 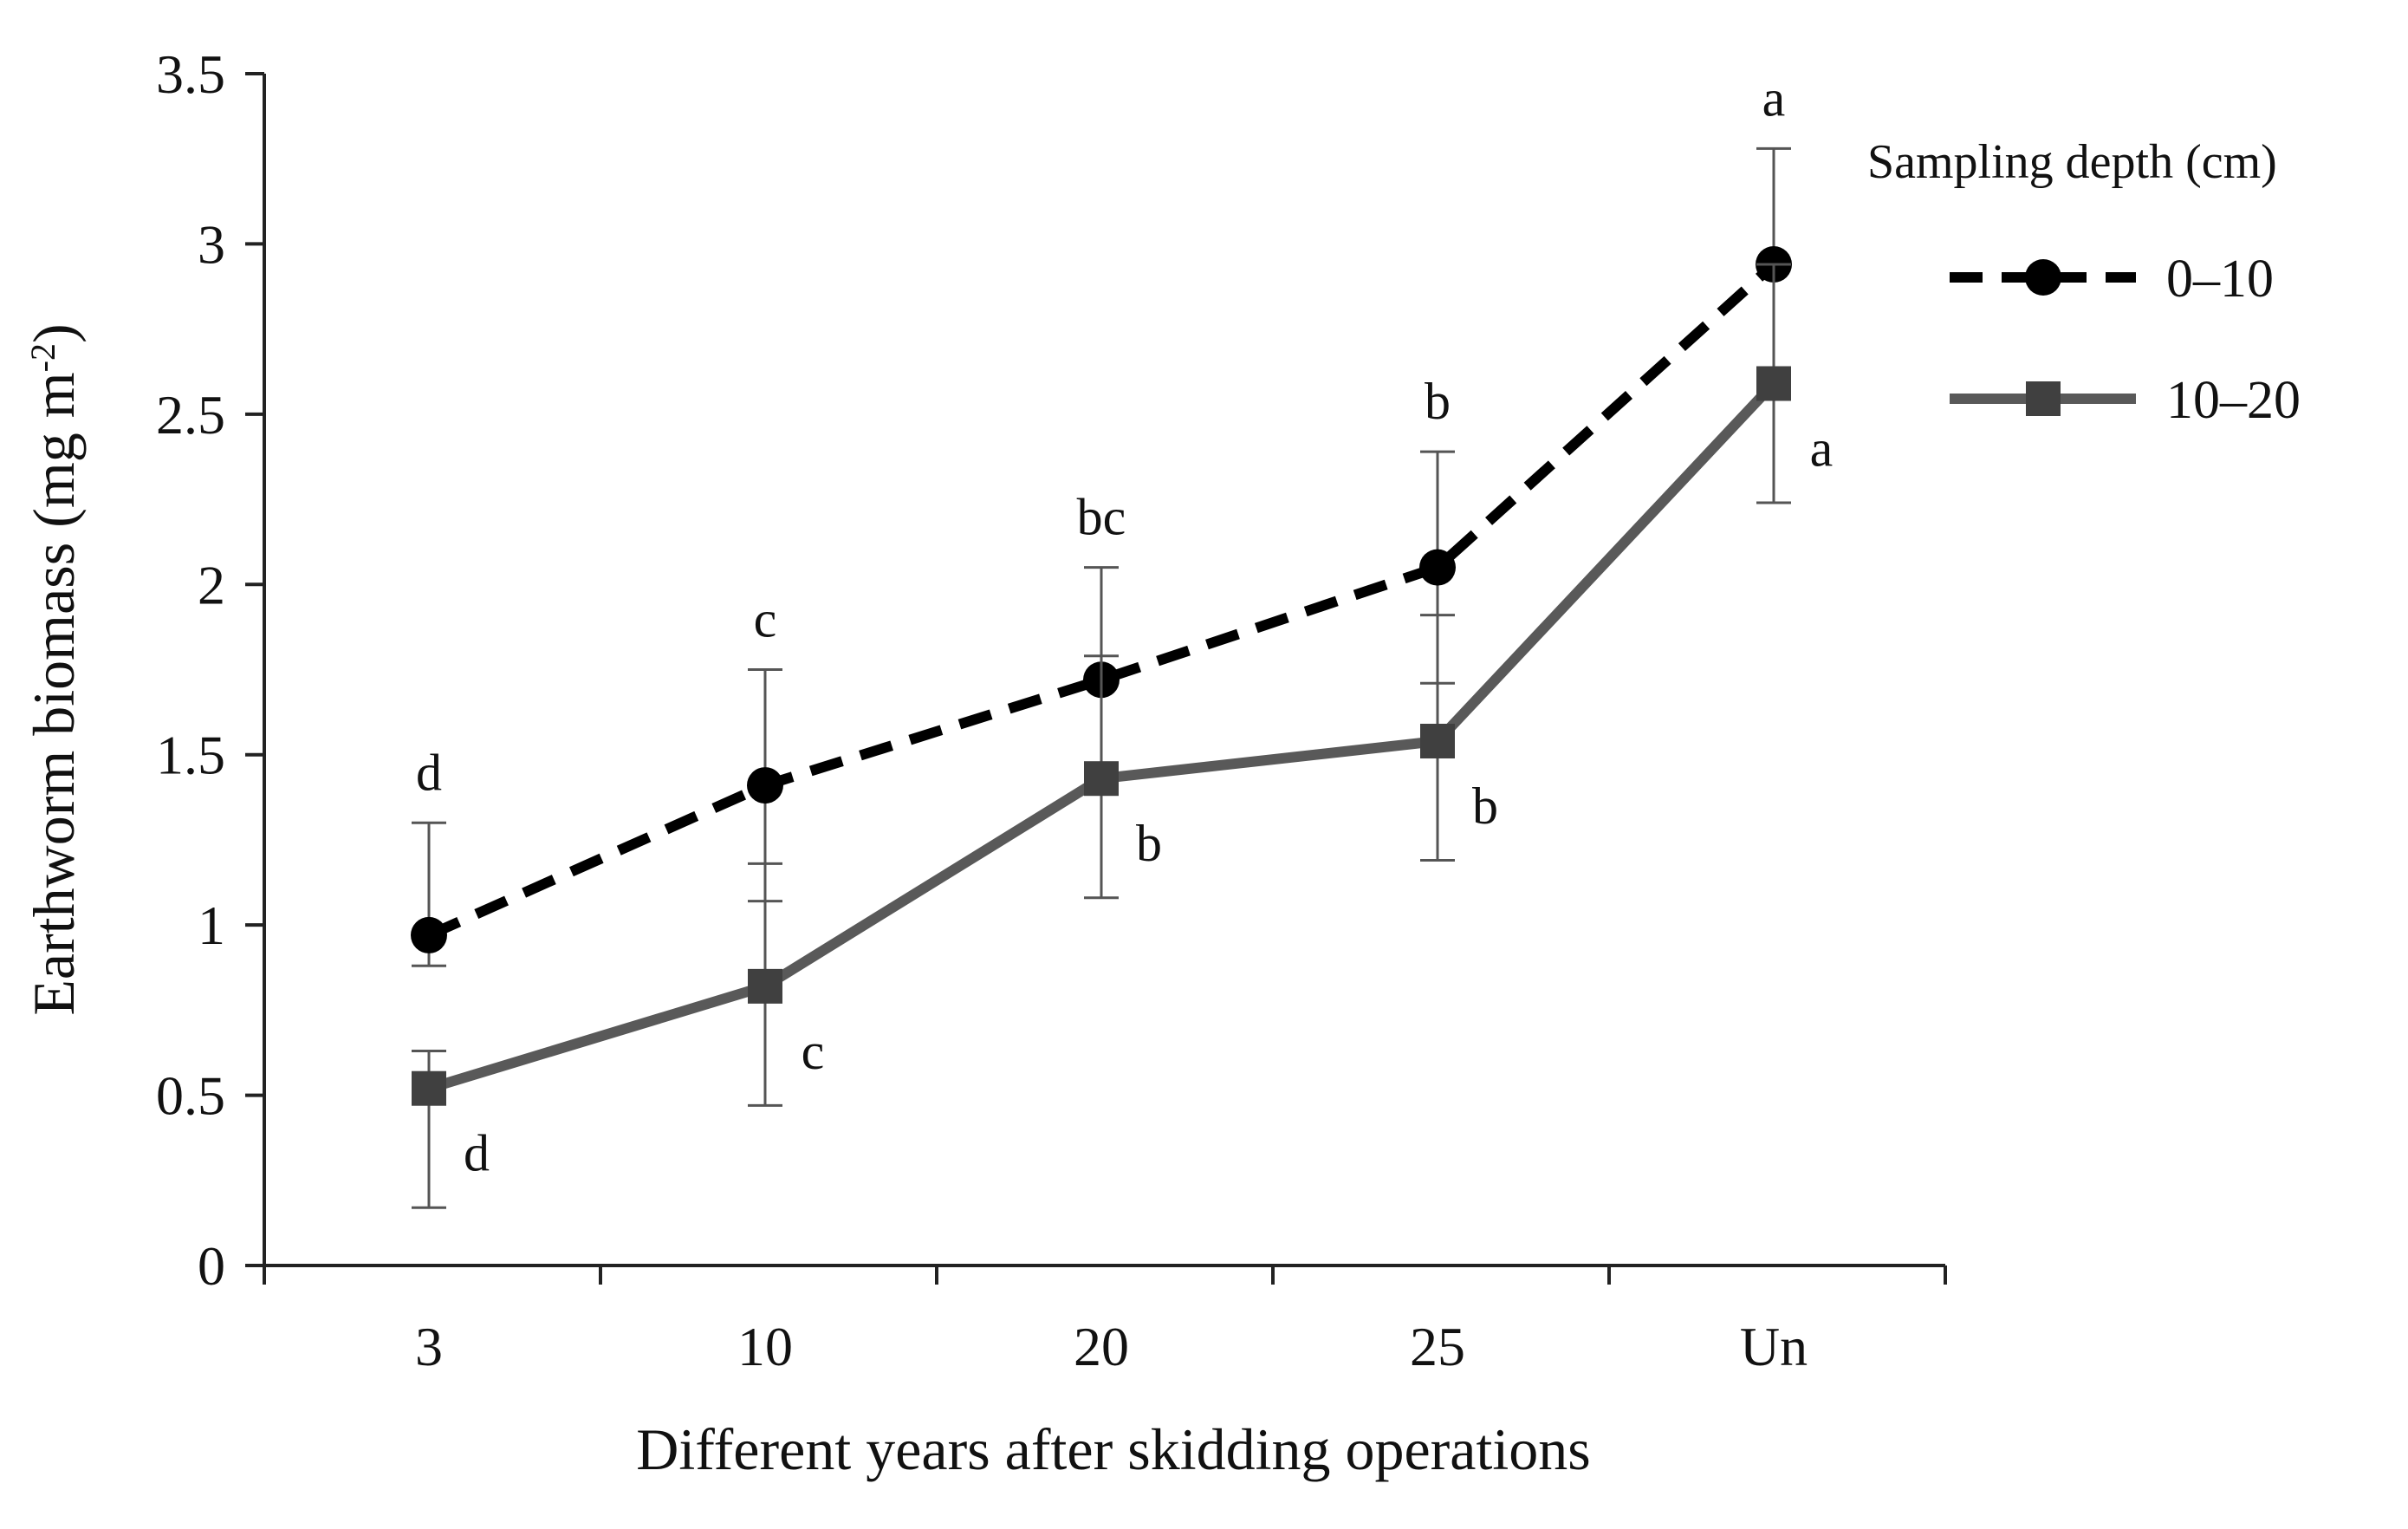 What do you see at coordinates (212, 1266) in the screenshot?
I see `y-tick-label: 0` at bounding box center [212, 1266].